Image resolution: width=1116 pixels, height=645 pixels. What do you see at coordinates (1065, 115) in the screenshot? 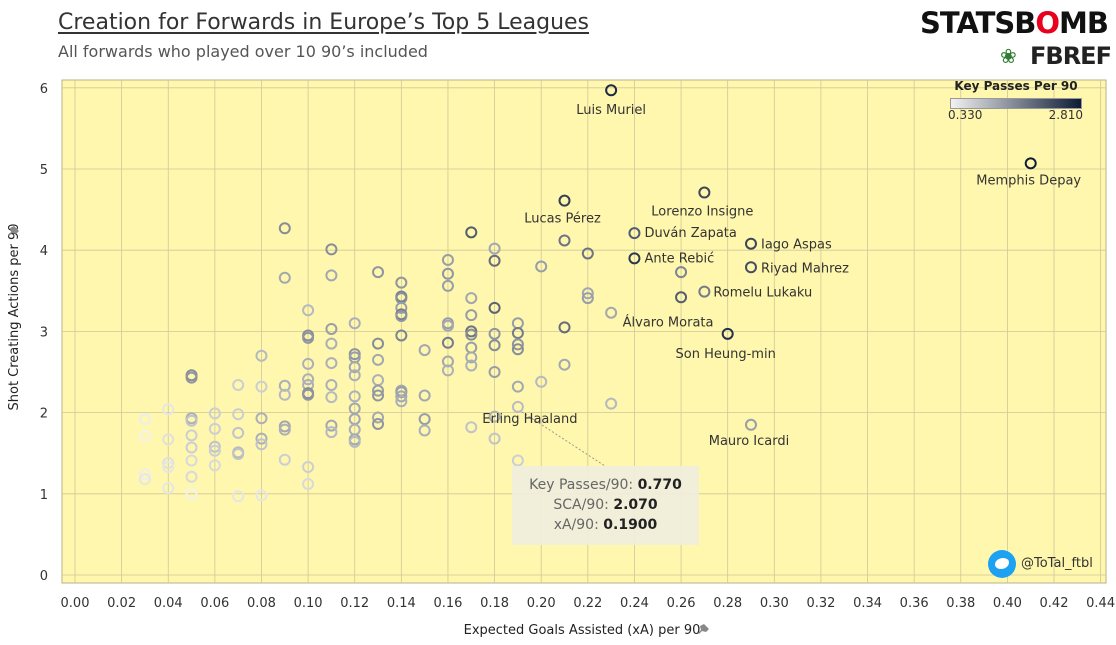
I see `legend-max-value: 2.810` at bounding box center [1065, 115].